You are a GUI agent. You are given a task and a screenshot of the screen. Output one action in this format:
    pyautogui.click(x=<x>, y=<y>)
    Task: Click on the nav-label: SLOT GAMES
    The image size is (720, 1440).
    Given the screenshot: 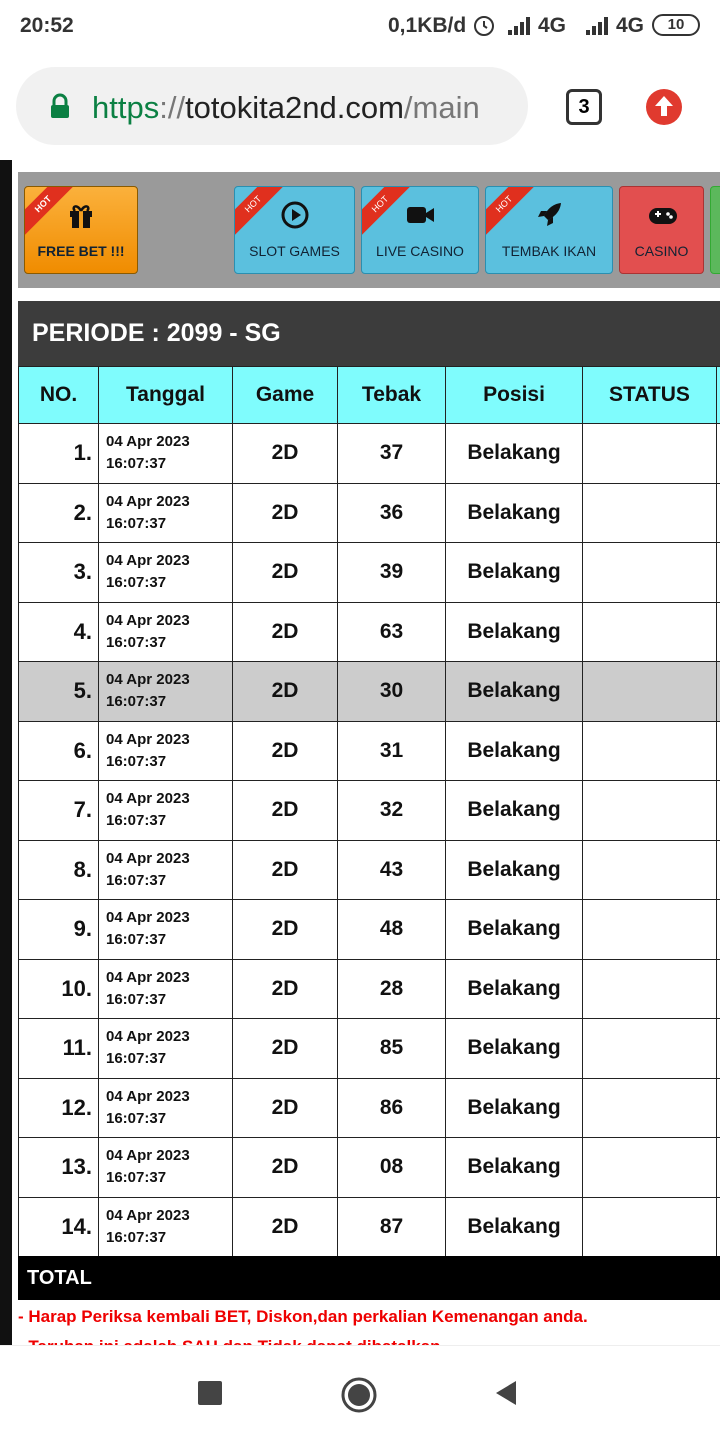 What is the action you would take?
    pyautogui.click(x=294, y=251)
    